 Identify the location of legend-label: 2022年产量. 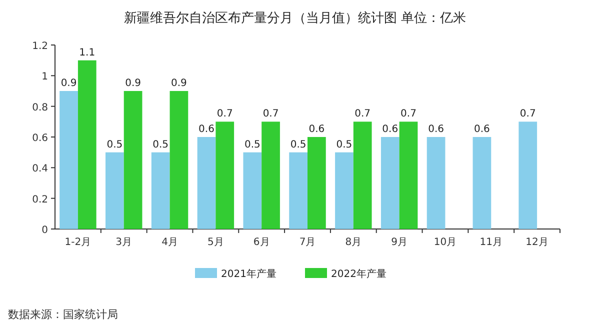
(358, 274).